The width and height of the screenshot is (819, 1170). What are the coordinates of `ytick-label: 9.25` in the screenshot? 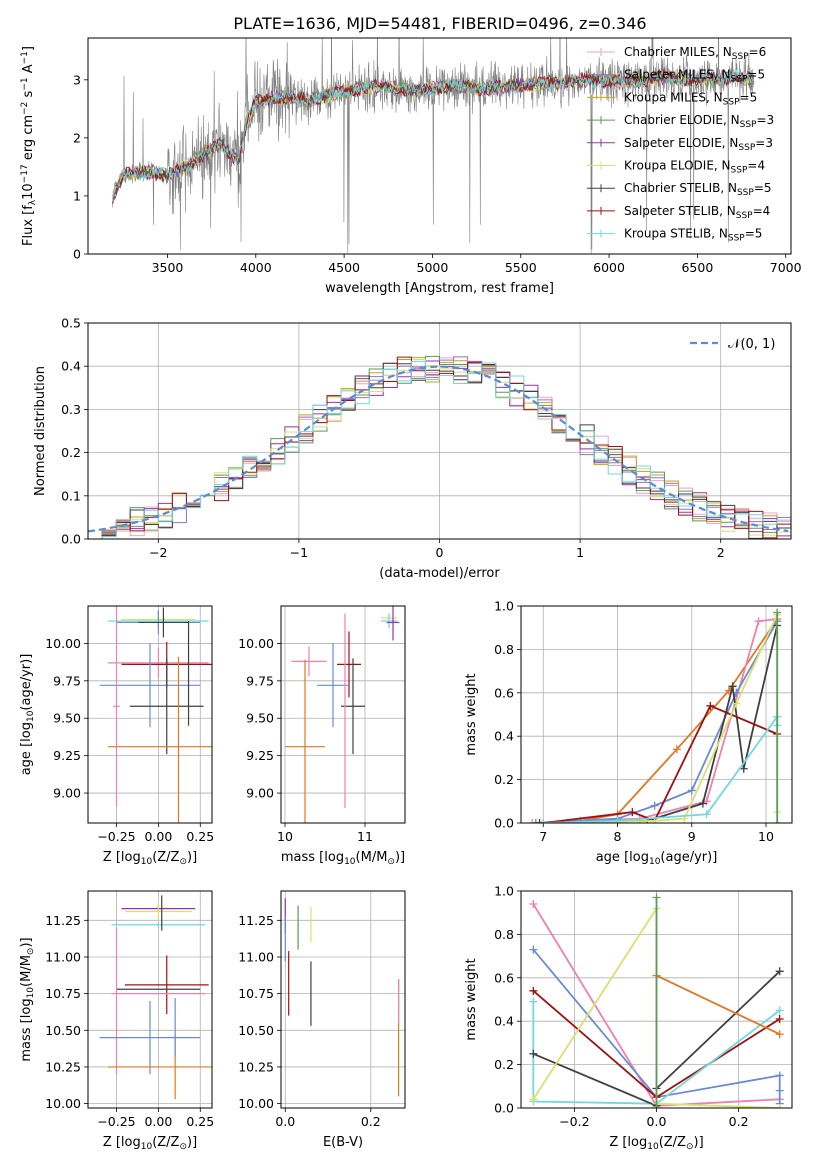 It's located at (67, 755).